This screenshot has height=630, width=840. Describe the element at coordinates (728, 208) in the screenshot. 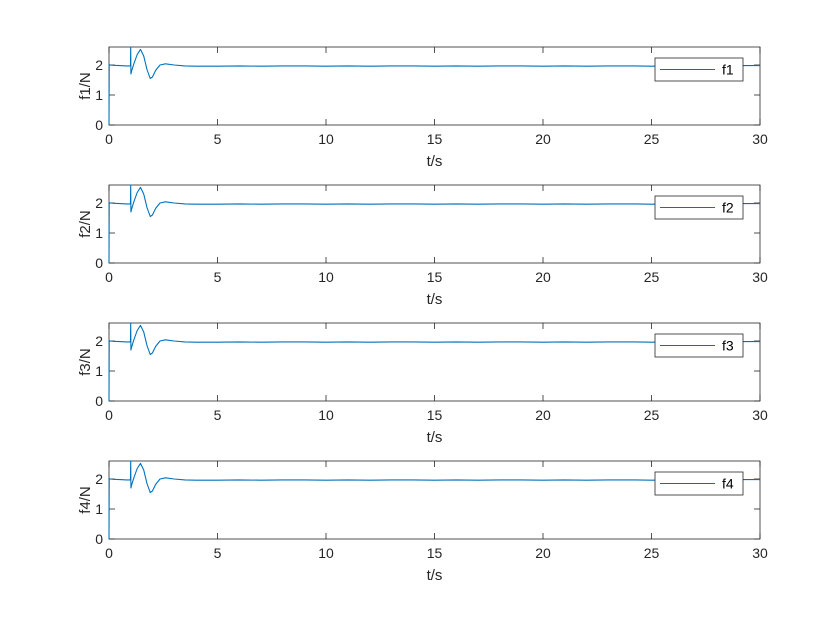

I see `legend-label: f2` at that location.